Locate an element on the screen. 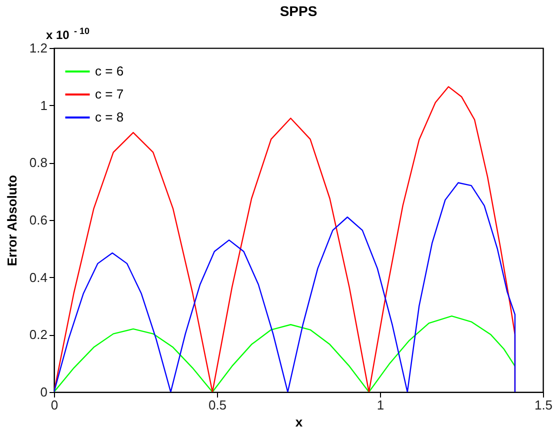 This screenshot has height=434, width=558. x-axis-title: x is located at coordinates (299, 422).